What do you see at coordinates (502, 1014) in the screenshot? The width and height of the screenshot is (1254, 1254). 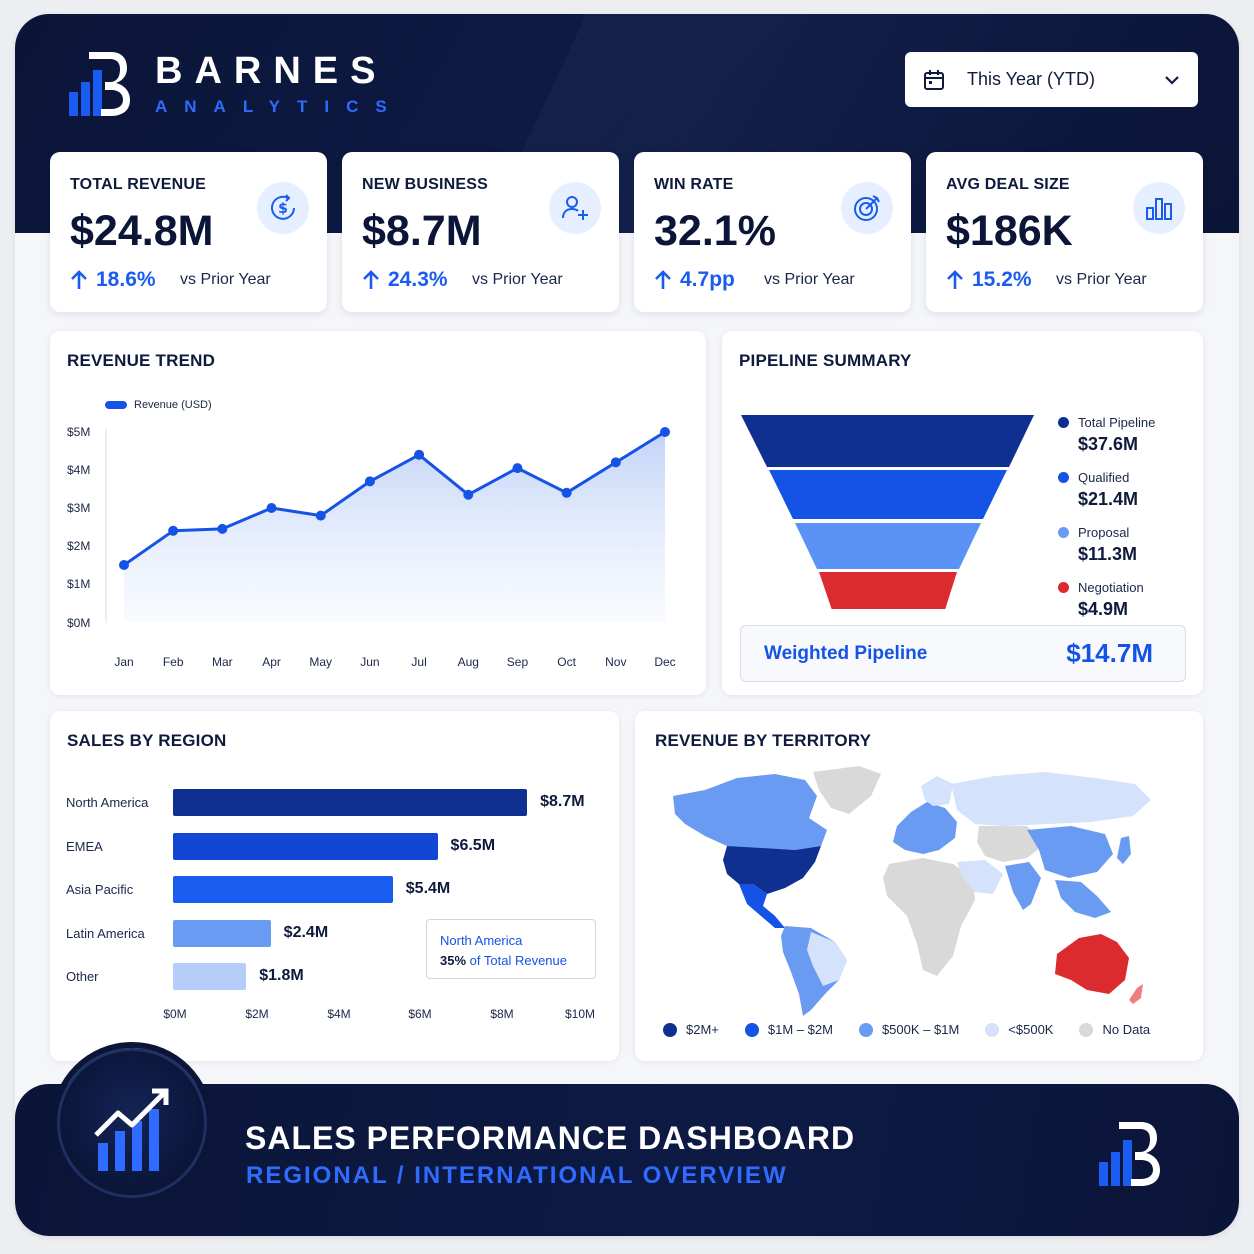 I see `x-tick: $8M` at bounding box center [502, 1014].